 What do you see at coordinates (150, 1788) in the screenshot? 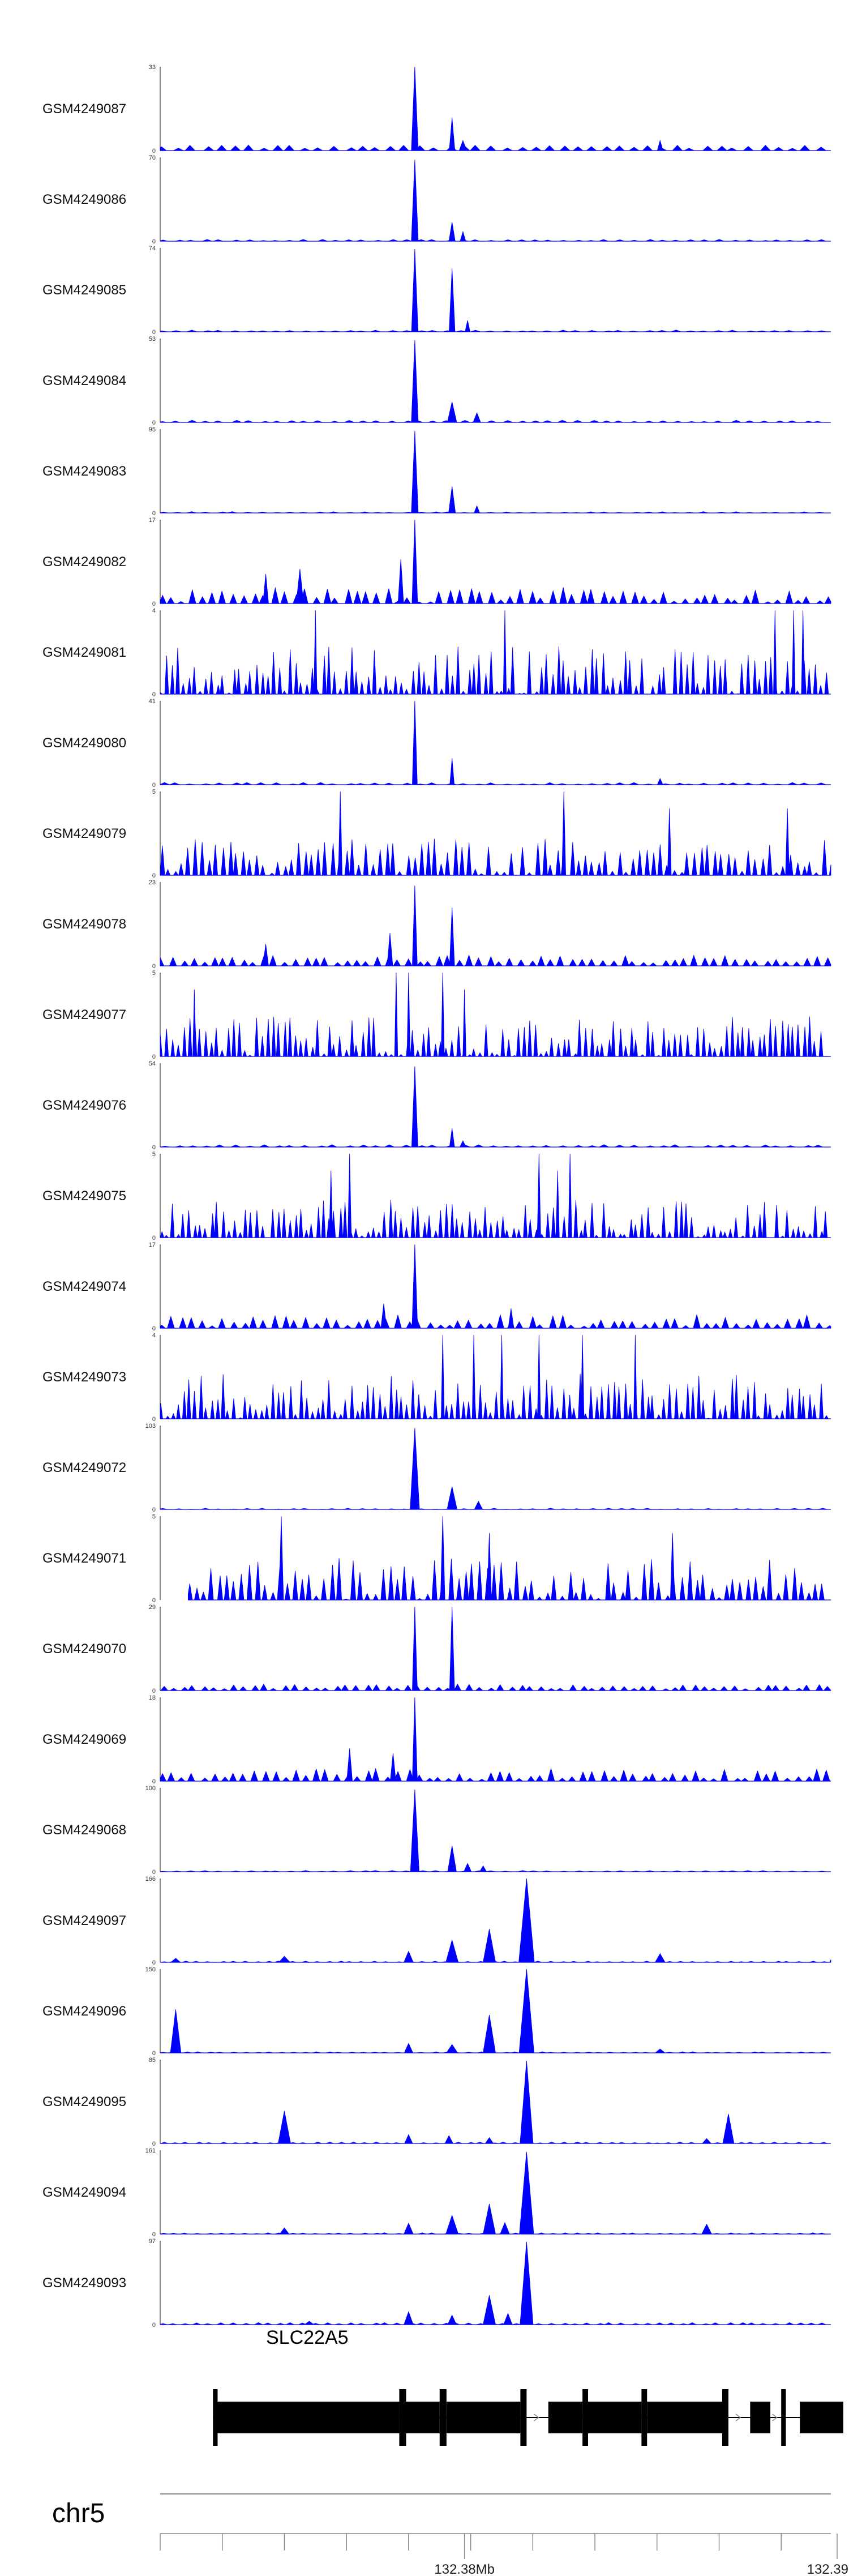
I see `y-max-label: 100` at bounding box center [150, 1788].